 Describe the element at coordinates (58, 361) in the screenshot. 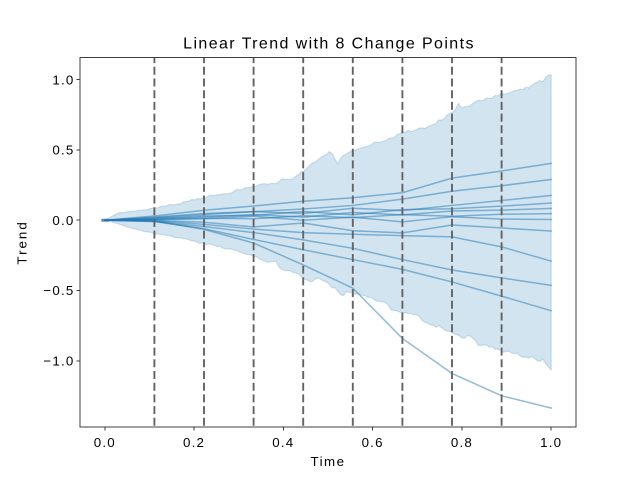

I see `svg-text: −1.0` at that location.